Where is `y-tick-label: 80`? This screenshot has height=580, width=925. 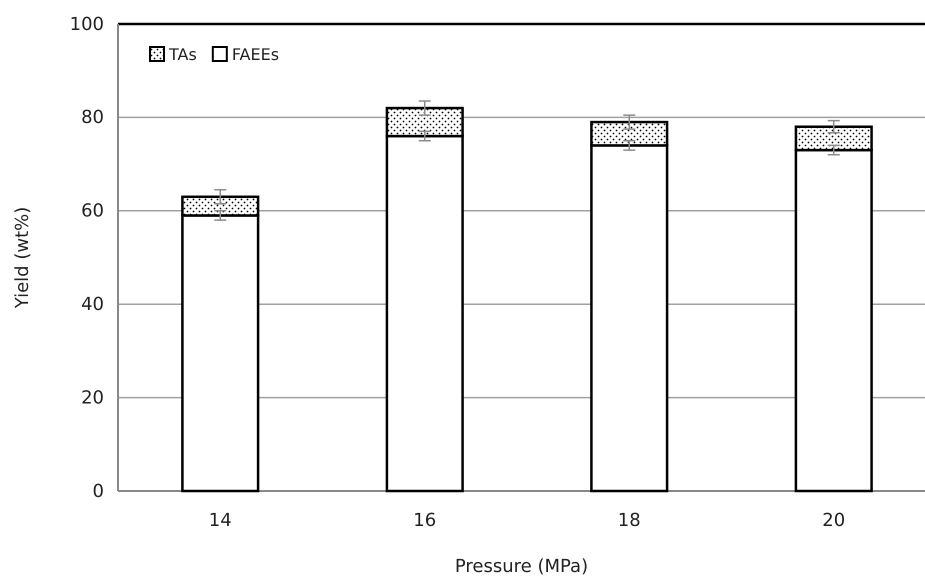
y-tick-label: 80 is located at coordinates (92, 117).